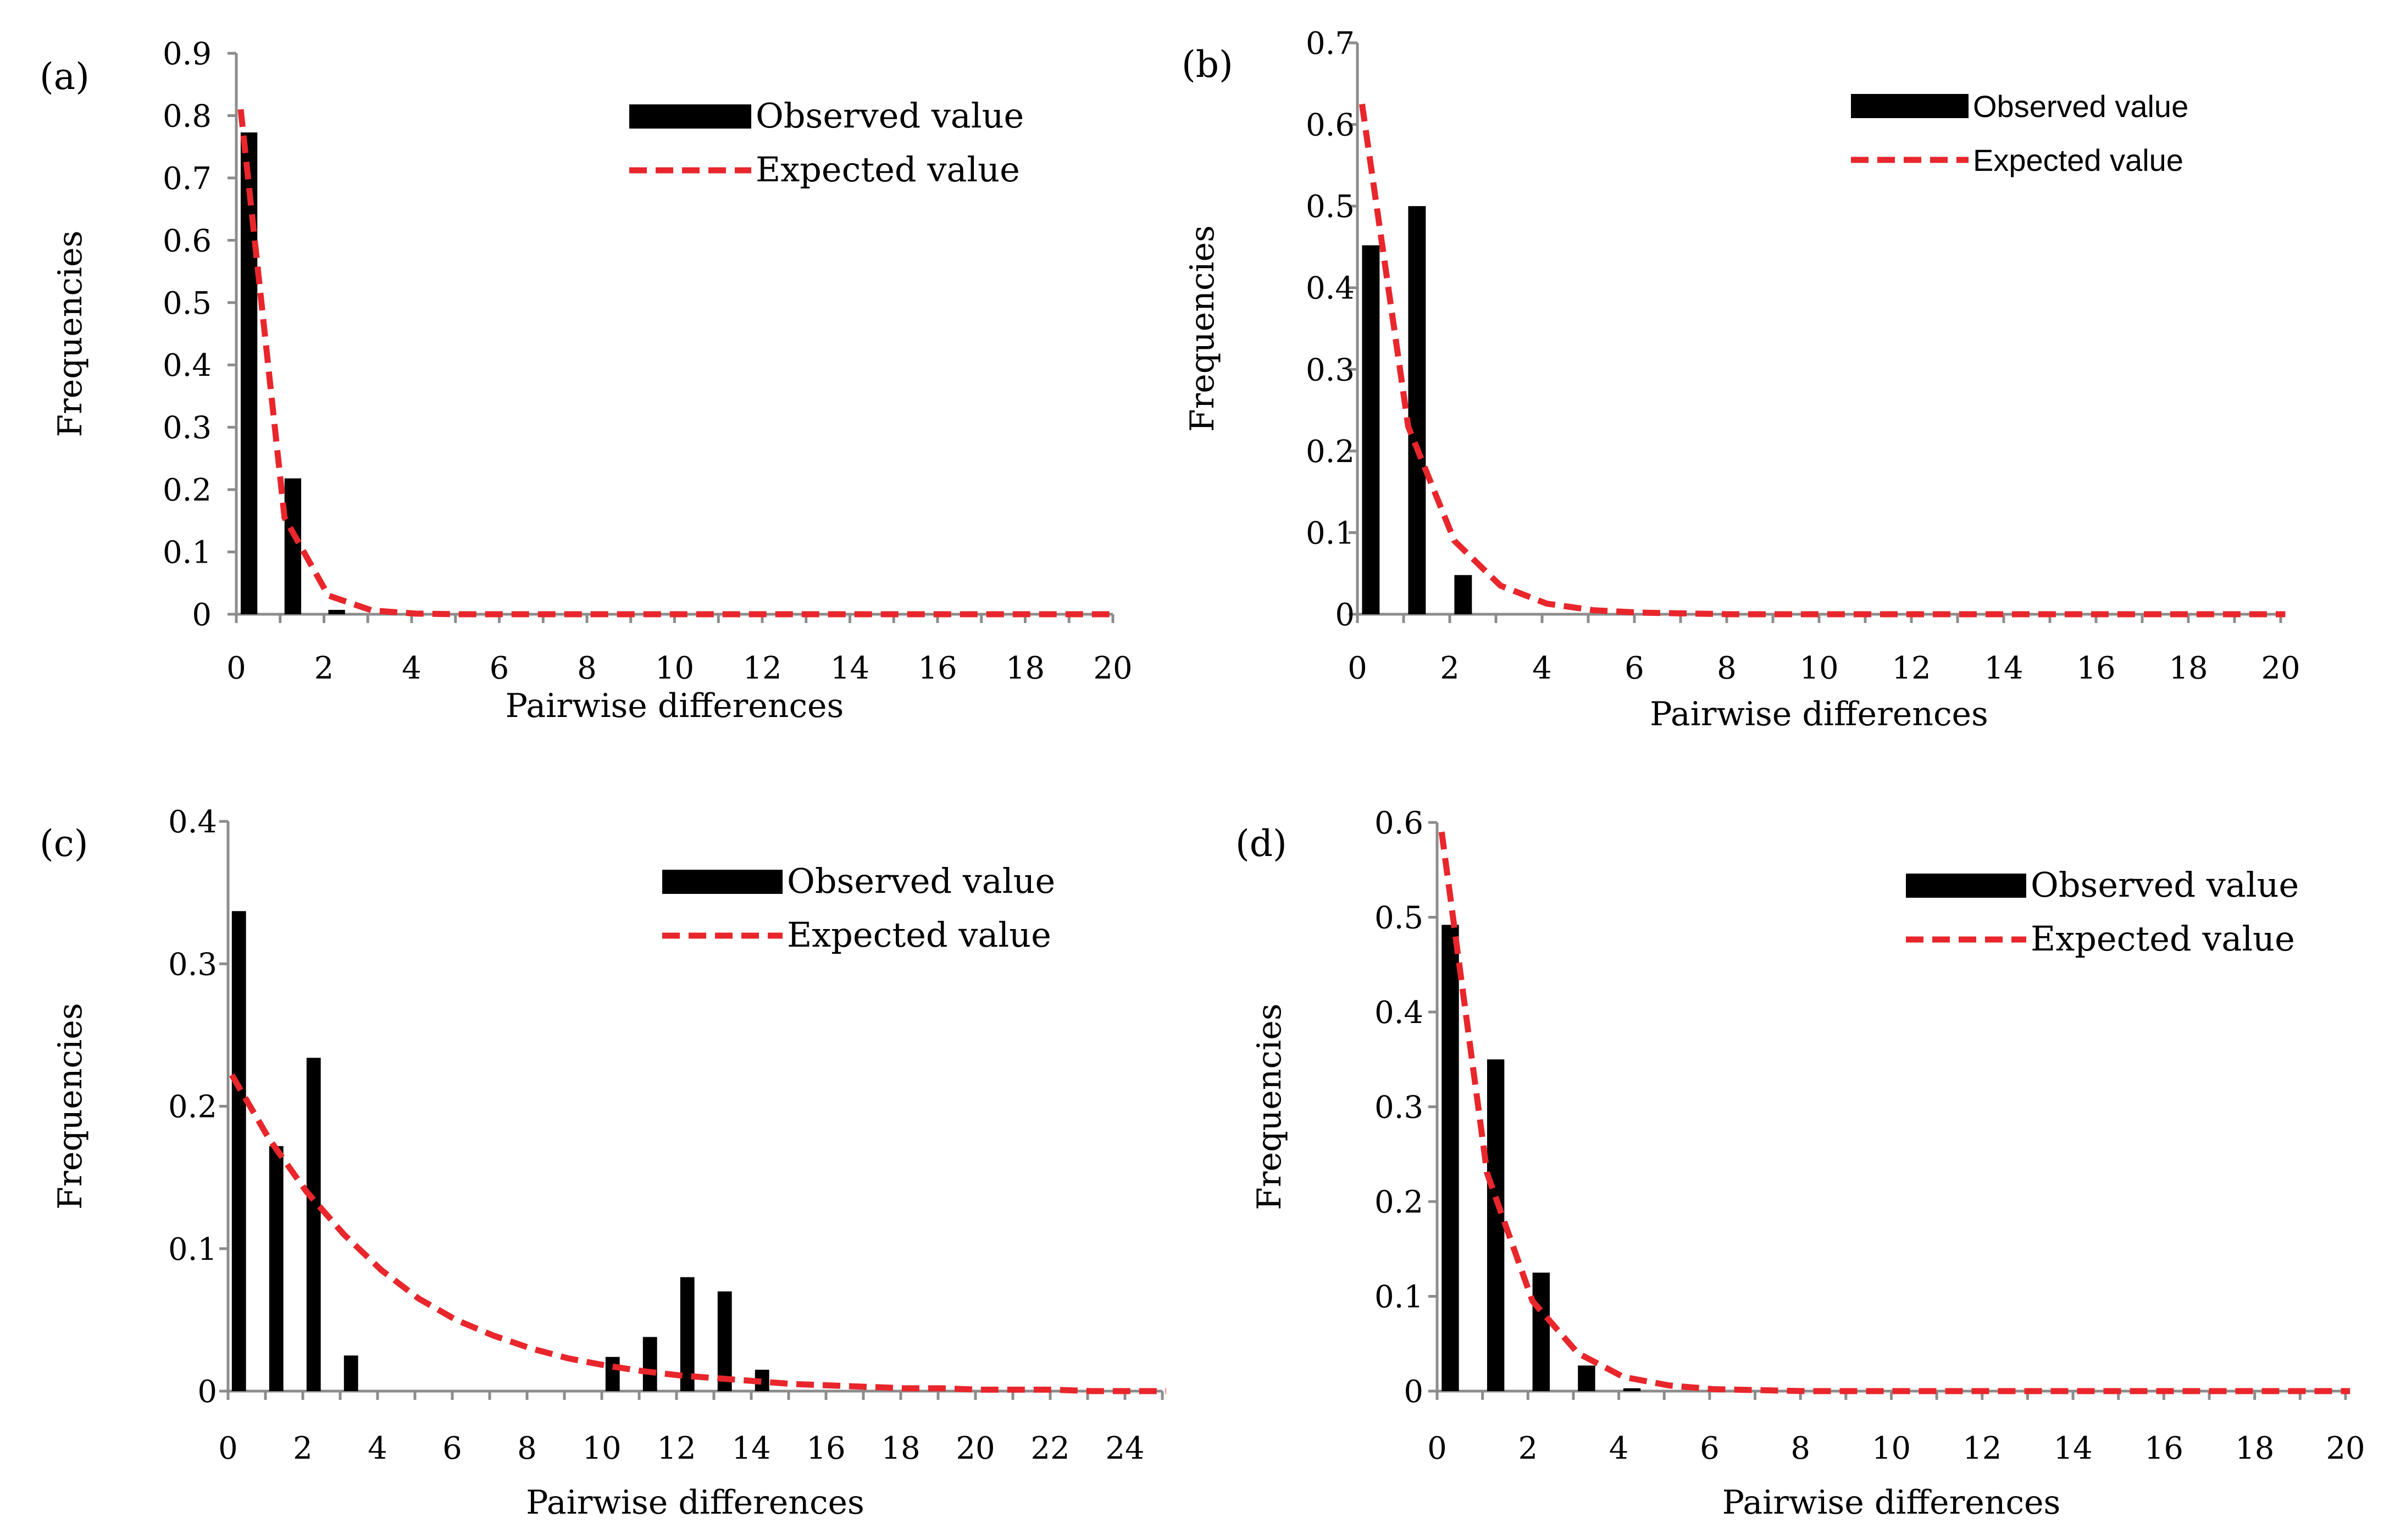 This screenshot has height=1540, width=2395. Describe the element at coordinates (1398, 918) in the screenshot. I see `y-tick-label: 0.5` at that location.